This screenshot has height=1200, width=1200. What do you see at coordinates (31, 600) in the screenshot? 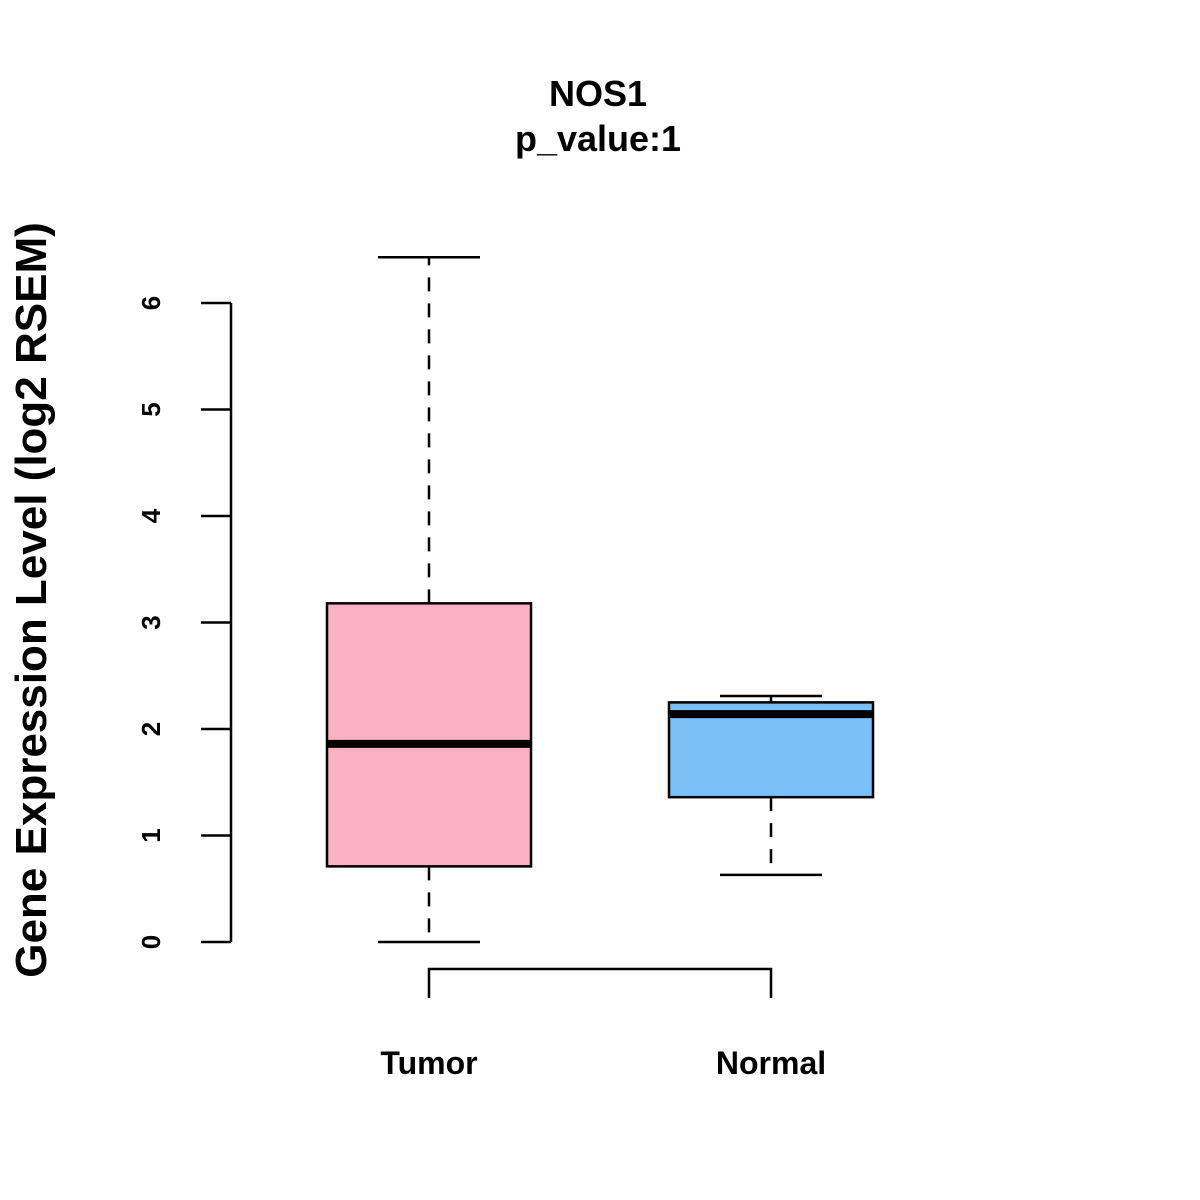
I see `y-axis-label: Gene Expression Level (log2 RSEM)` at bounding box center [31, 600].